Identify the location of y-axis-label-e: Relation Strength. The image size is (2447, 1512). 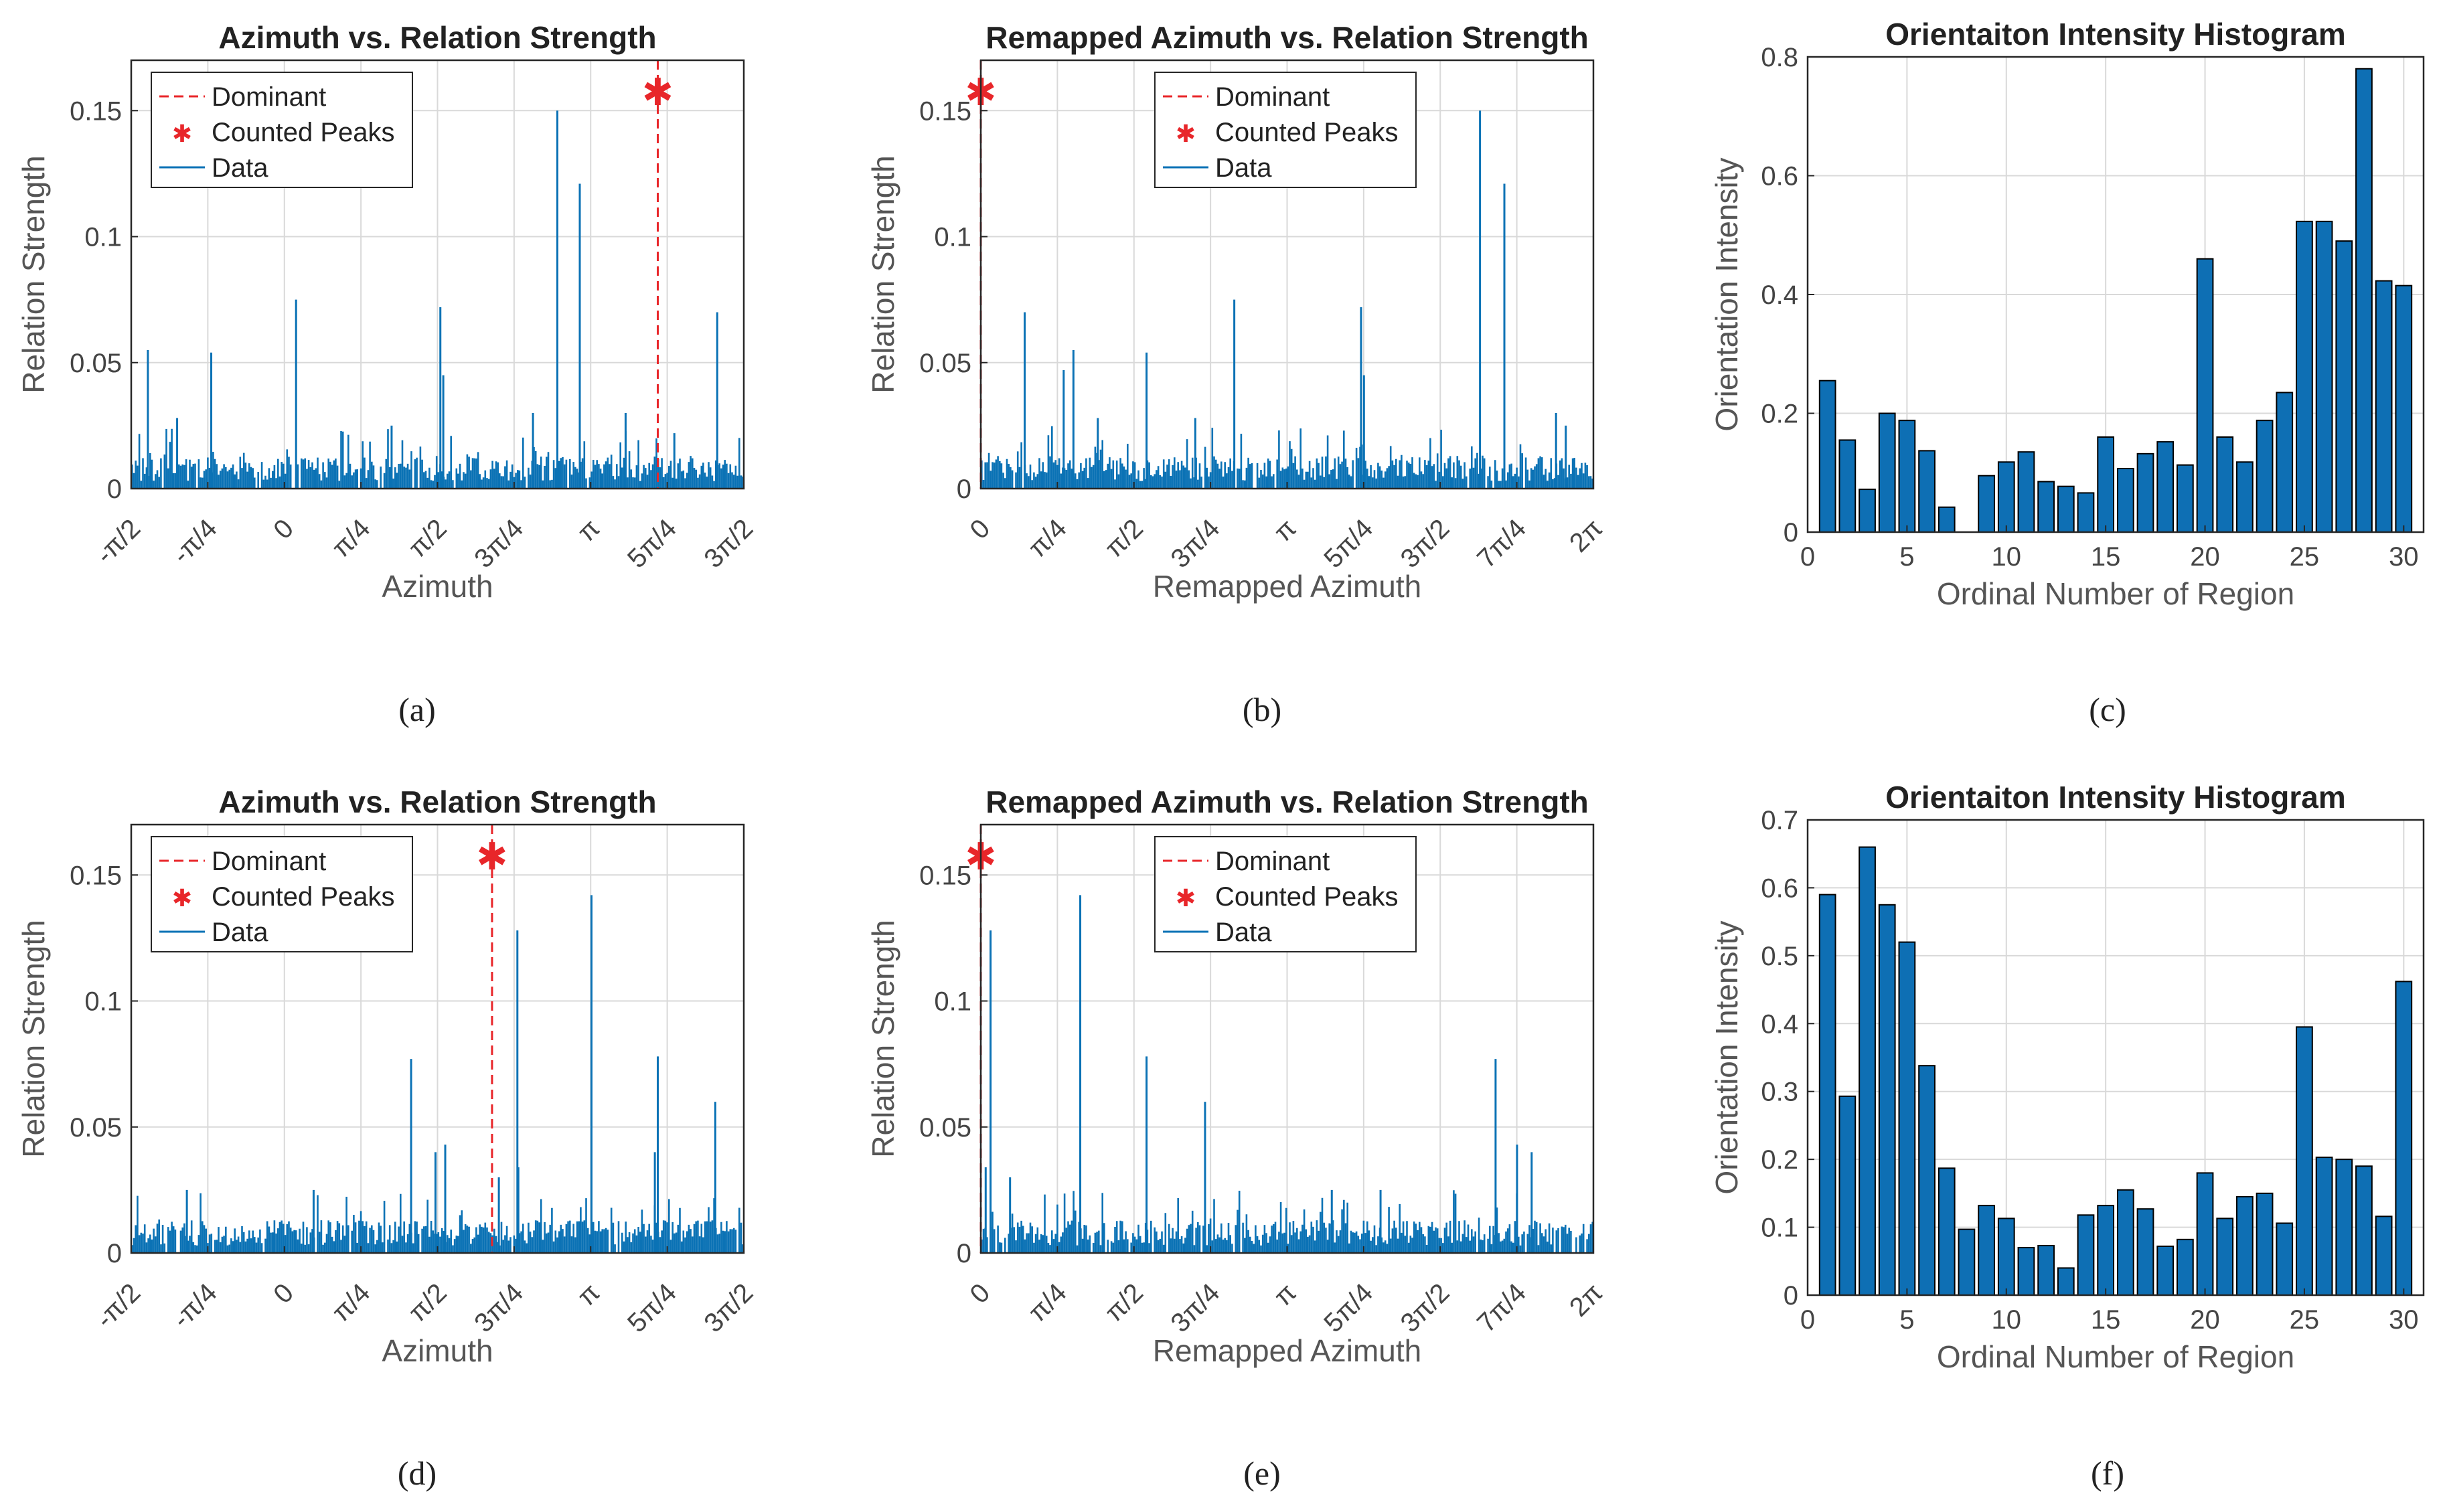
(883, 1038).